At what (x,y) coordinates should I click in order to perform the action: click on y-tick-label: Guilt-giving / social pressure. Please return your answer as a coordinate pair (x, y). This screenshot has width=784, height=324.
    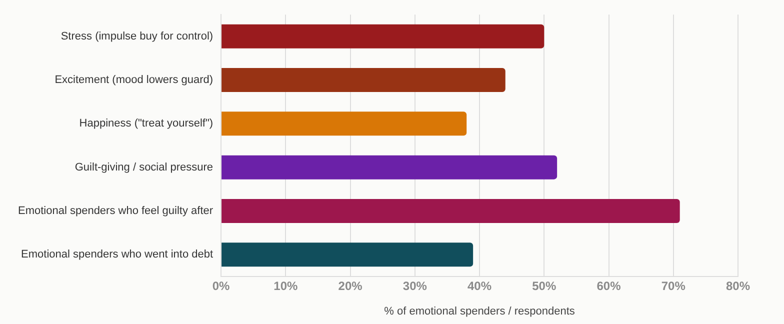
    Looking at the image, I should click on (144, 167).